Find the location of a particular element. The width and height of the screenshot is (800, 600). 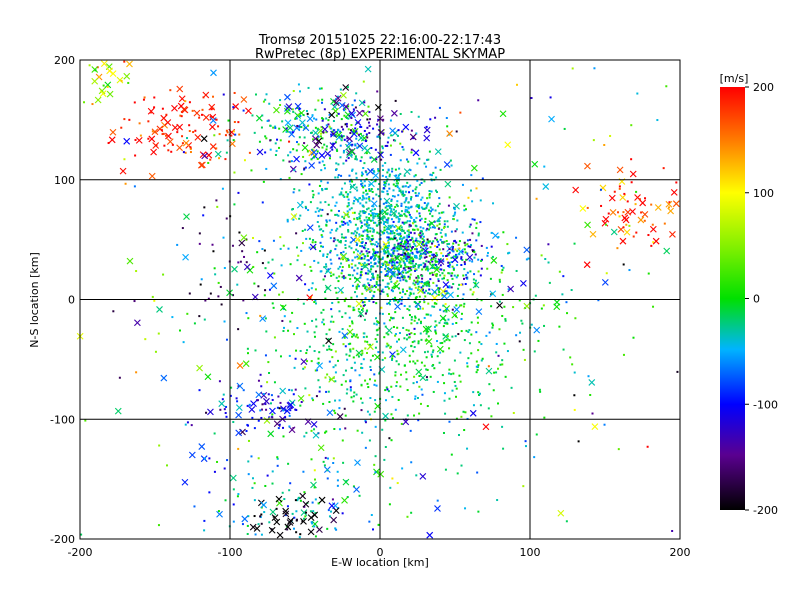

x-tick-label: 200 is located at coordinates (680, 552).